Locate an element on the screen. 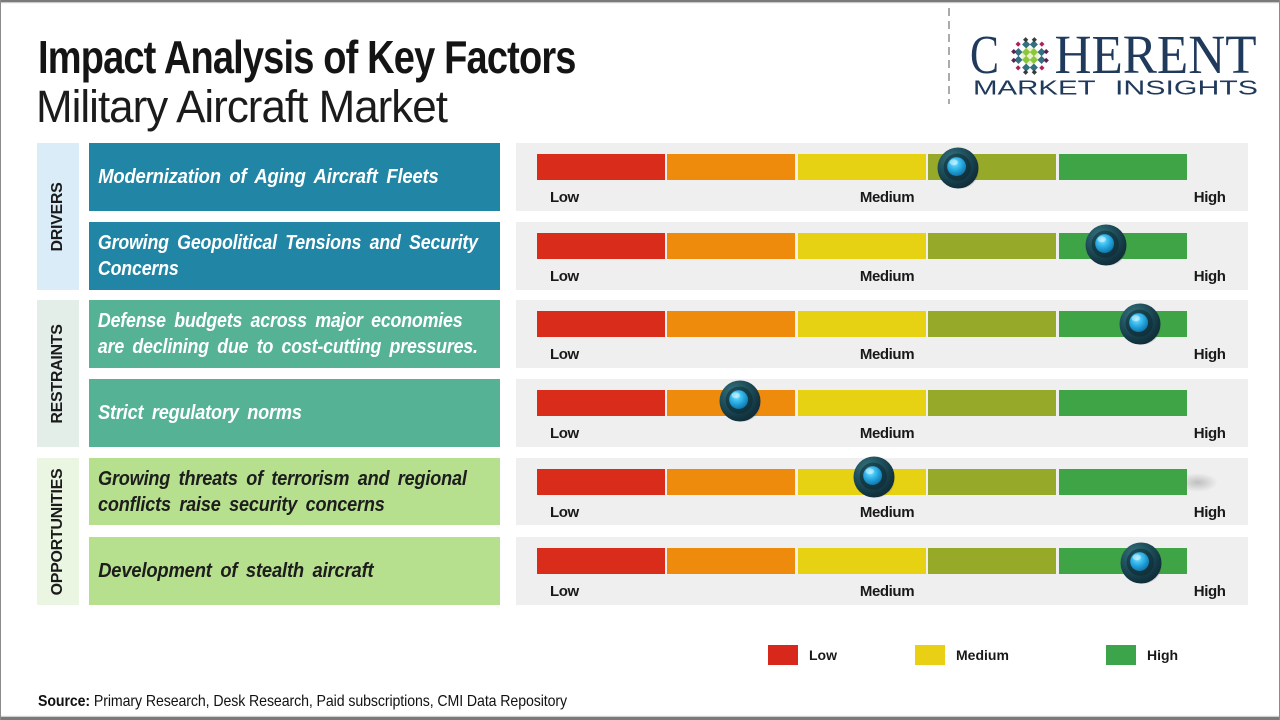  svg-text: INSIGHTS is located at coordinates (1186, 89).